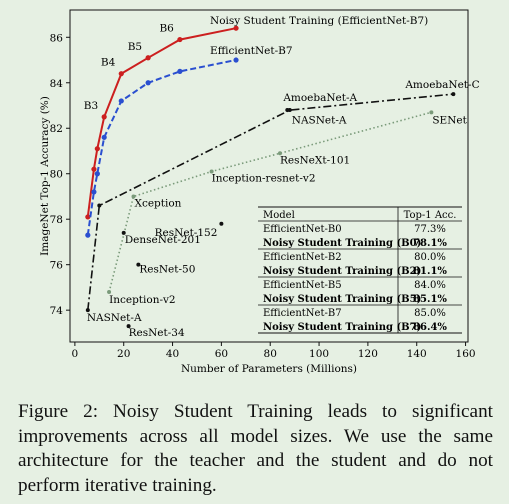  What do you see at coordinates (342, 327) in the screenshot?
I see `table-cell-model: Noisy Student Training (B7)` at bounding box center [342, 327].